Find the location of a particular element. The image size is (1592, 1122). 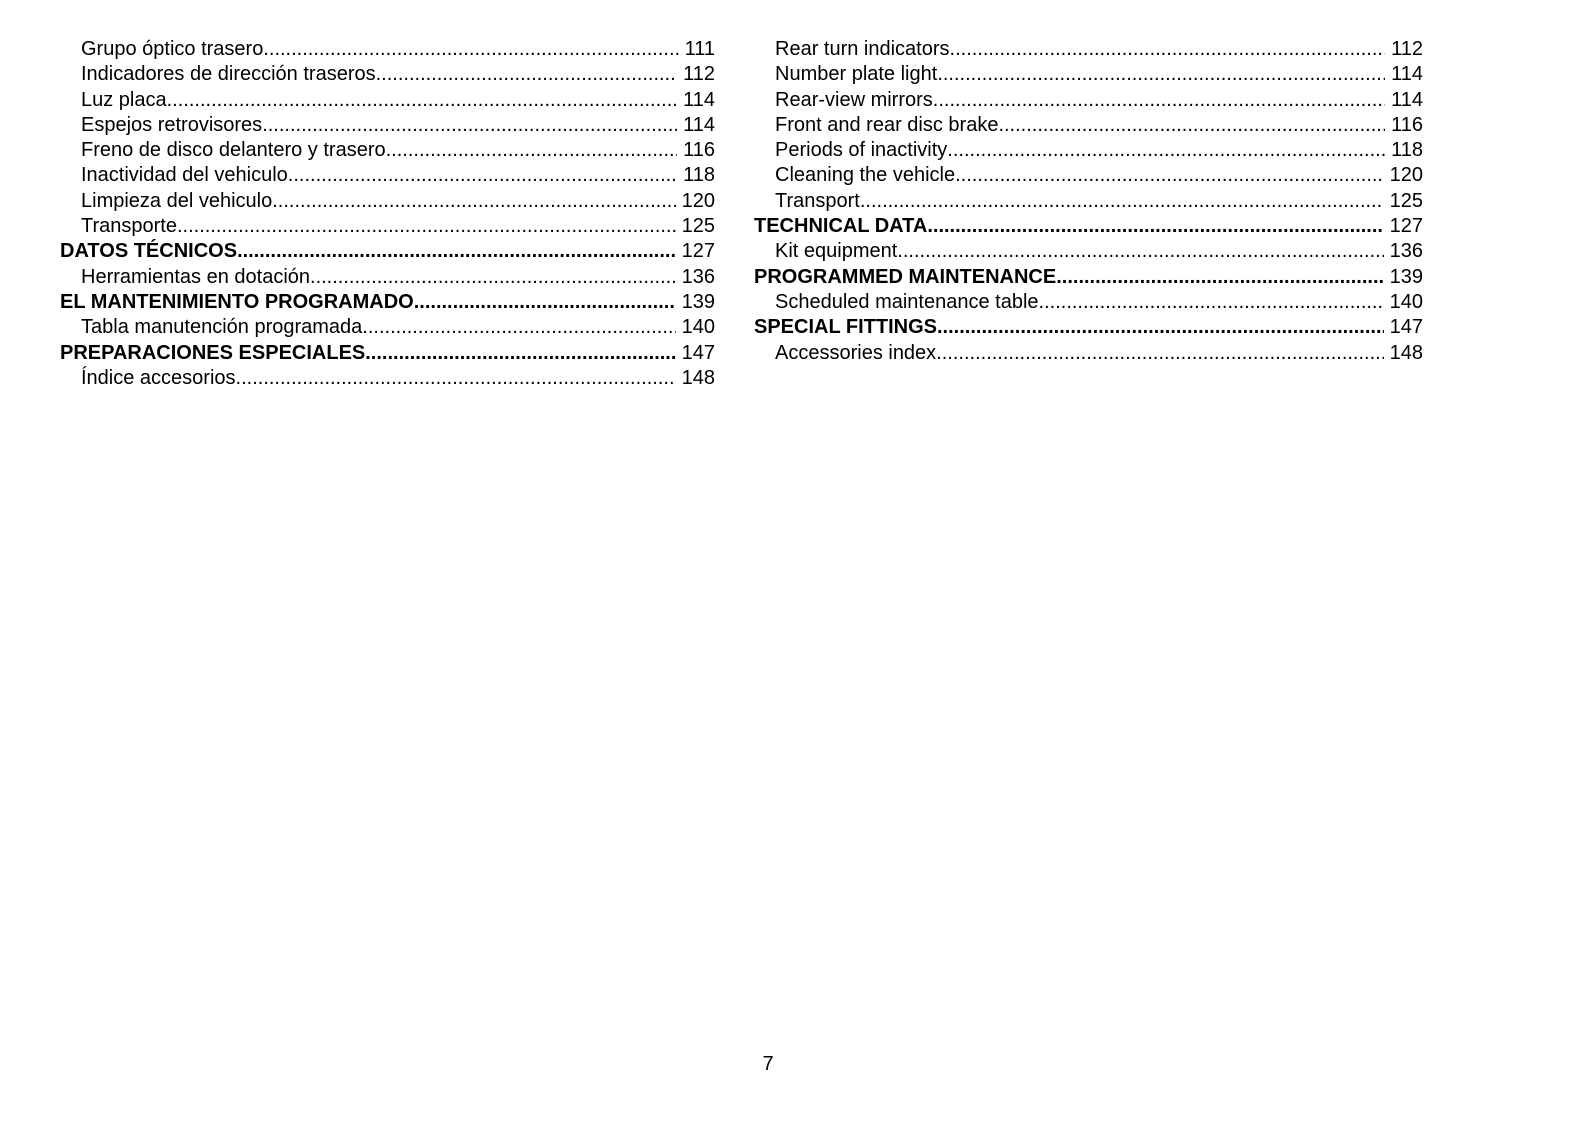

toc-entry: EL MANTENIMIENTO PROGRAMADO 139 is located at coordinates (387, 302).